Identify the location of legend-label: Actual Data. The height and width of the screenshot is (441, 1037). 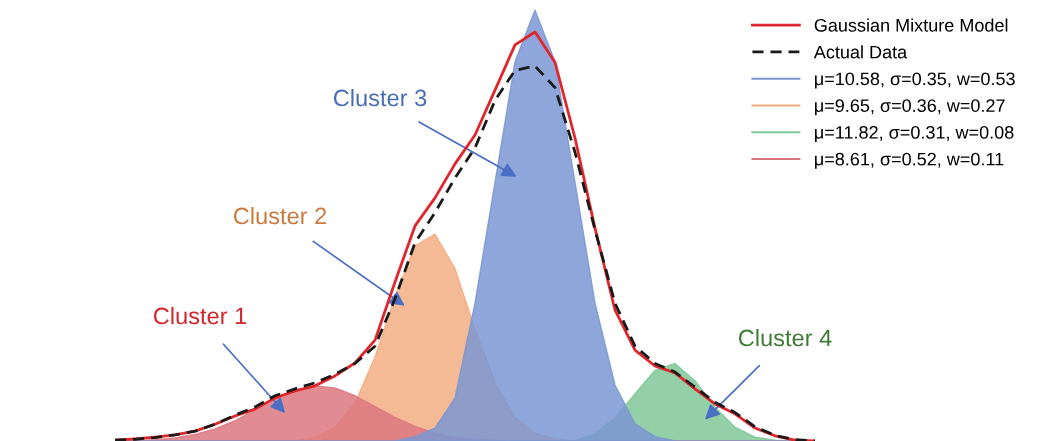
(860, 52).